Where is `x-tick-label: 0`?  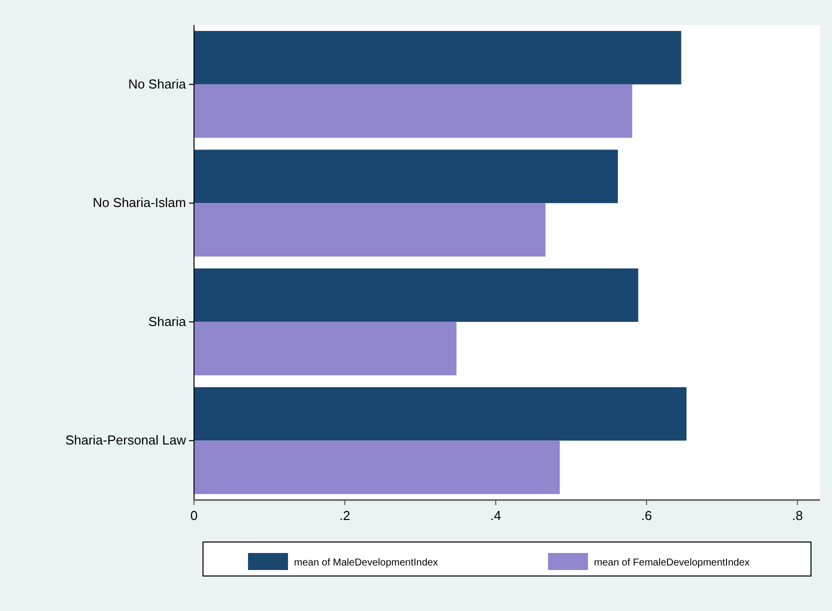
x-tick-label: 0 is located at coordinates (194, 515).